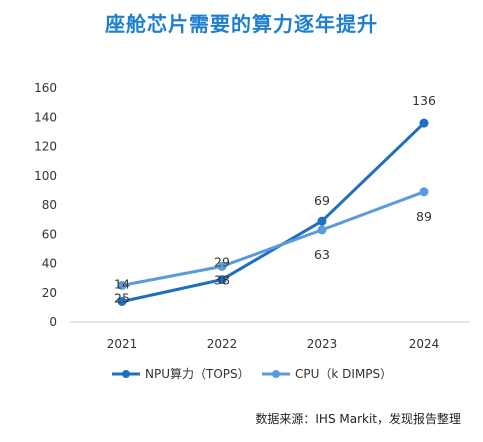  I want to click on y-tick-label: 60, so click(49, 234).